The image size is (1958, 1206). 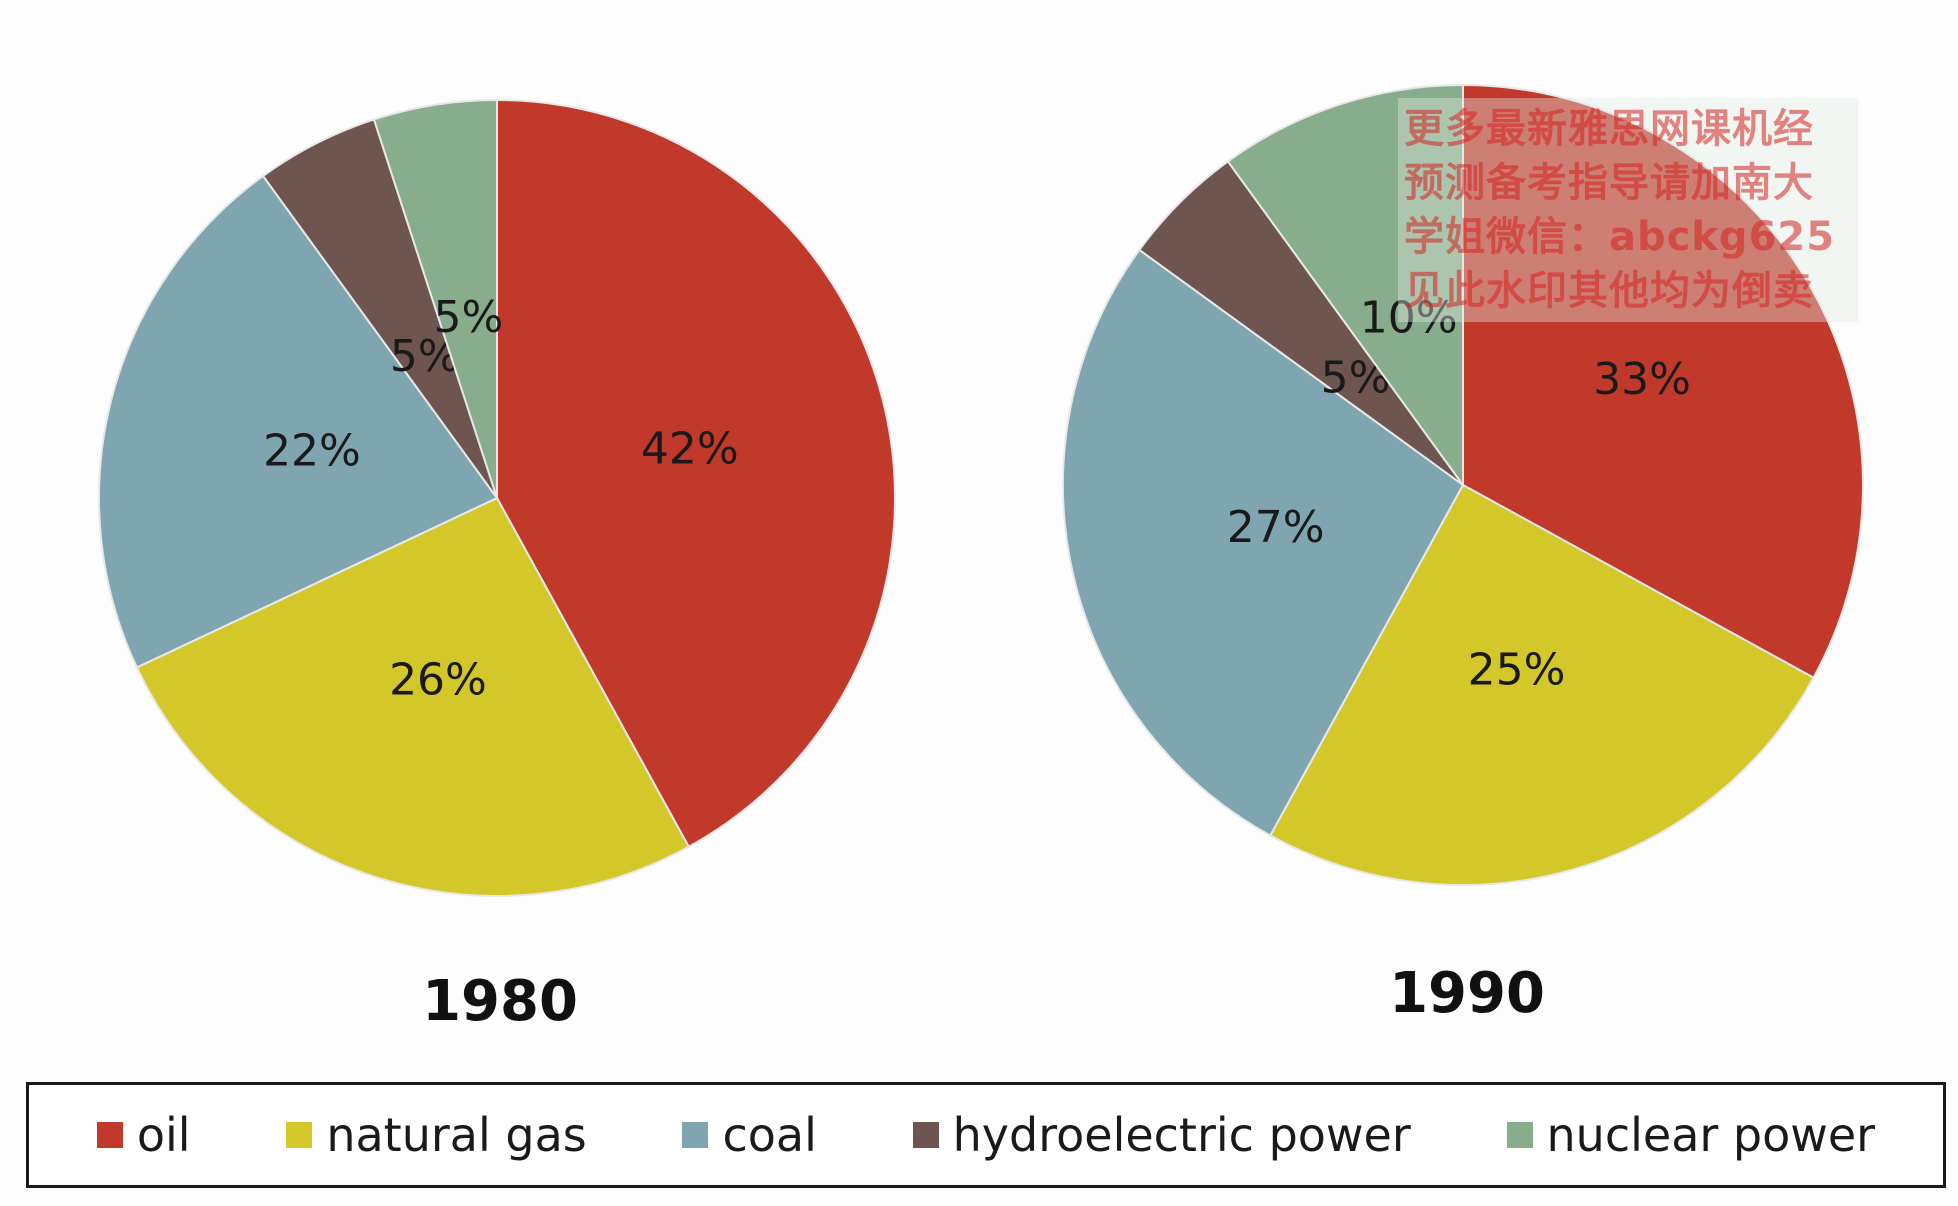 I want to click on pie-title-1980: 1980, so click(x=500, y=1001).